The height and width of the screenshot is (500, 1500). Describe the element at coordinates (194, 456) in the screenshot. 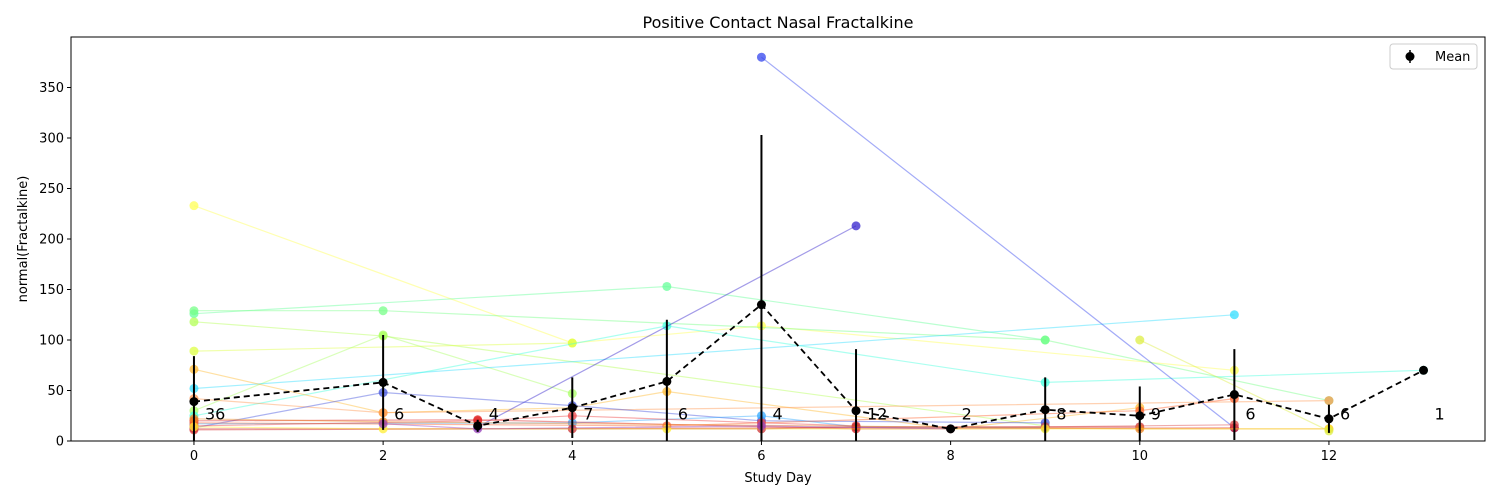

I see `x-tick-label-0: 0` at that location.